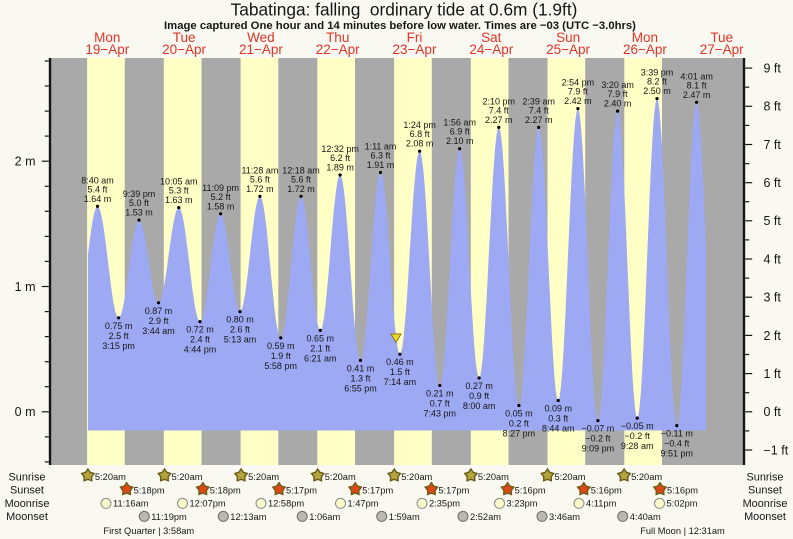  I want to click on svg-text: 12:58pm, so click(286, 504).